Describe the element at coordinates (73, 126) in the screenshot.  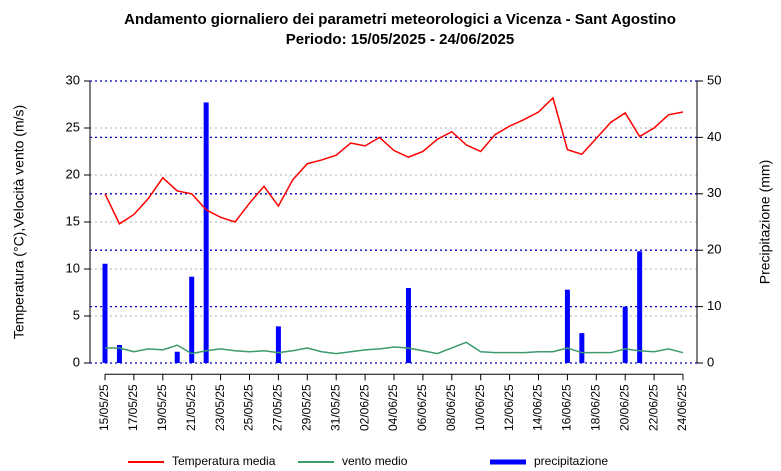
I see `y-tick-label: 25` at that location.